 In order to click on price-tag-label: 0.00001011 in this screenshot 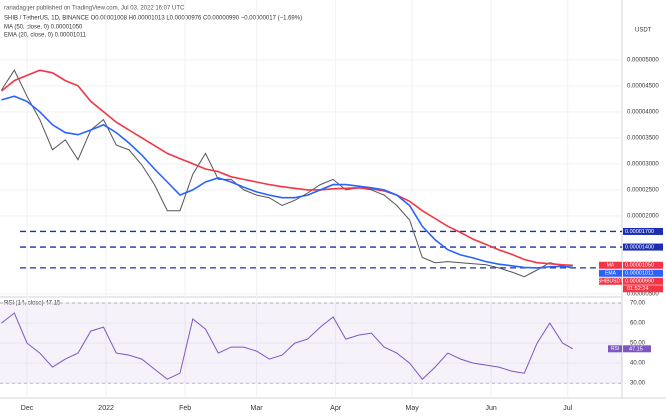, I will do `click(639, 274)`.